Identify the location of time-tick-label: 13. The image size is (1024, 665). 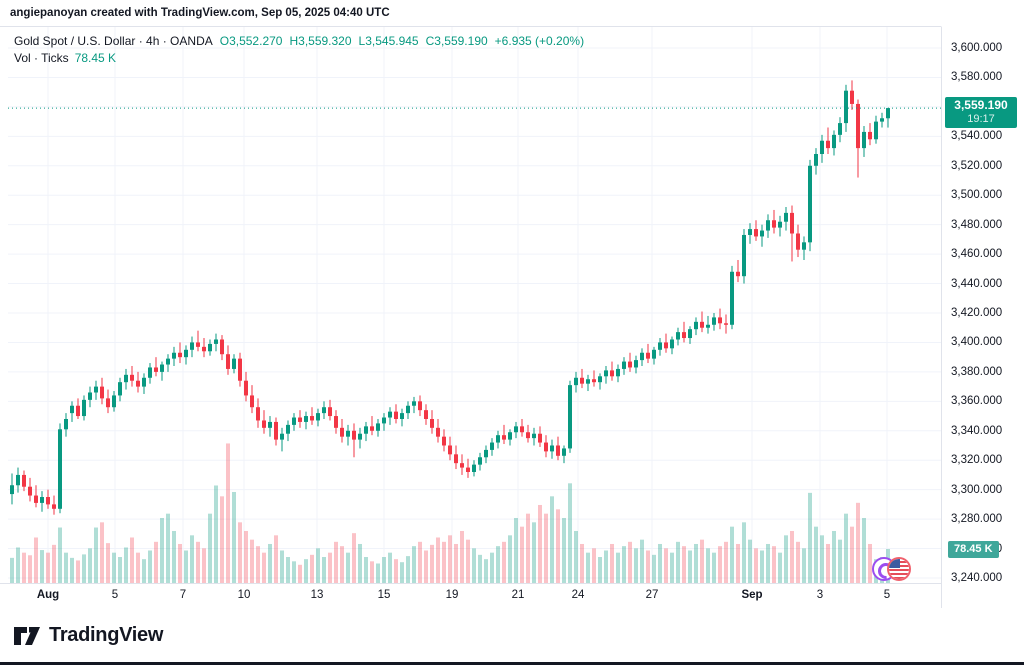
(317, 595).